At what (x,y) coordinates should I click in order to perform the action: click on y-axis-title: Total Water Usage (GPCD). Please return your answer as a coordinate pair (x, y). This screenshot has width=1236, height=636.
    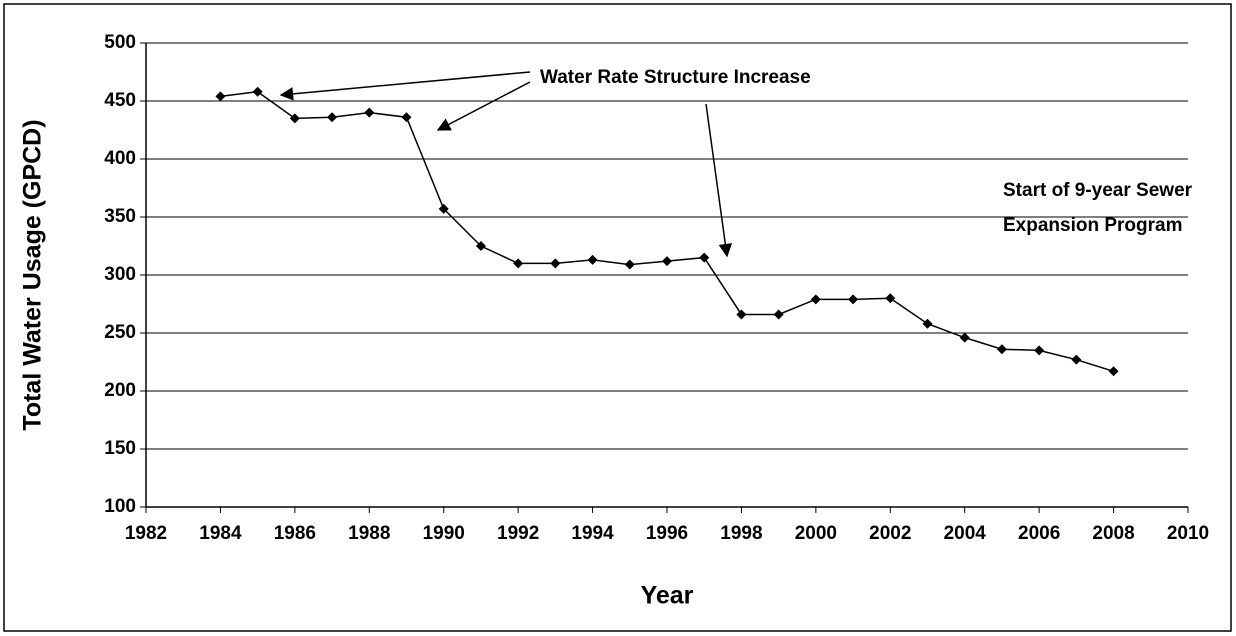
    Looking at the image, I should click on (33, 274).